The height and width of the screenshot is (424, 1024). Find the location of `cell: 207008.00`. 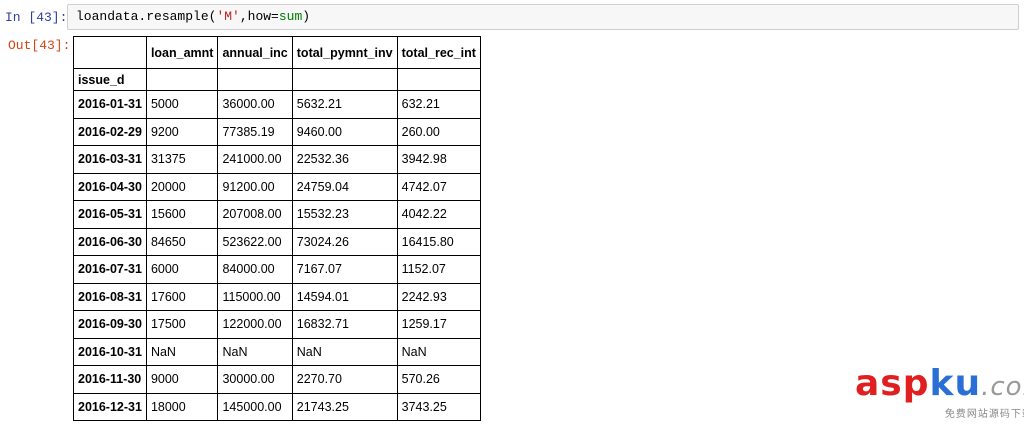

cell: 207008.00 is located at coordinates (255, 214).